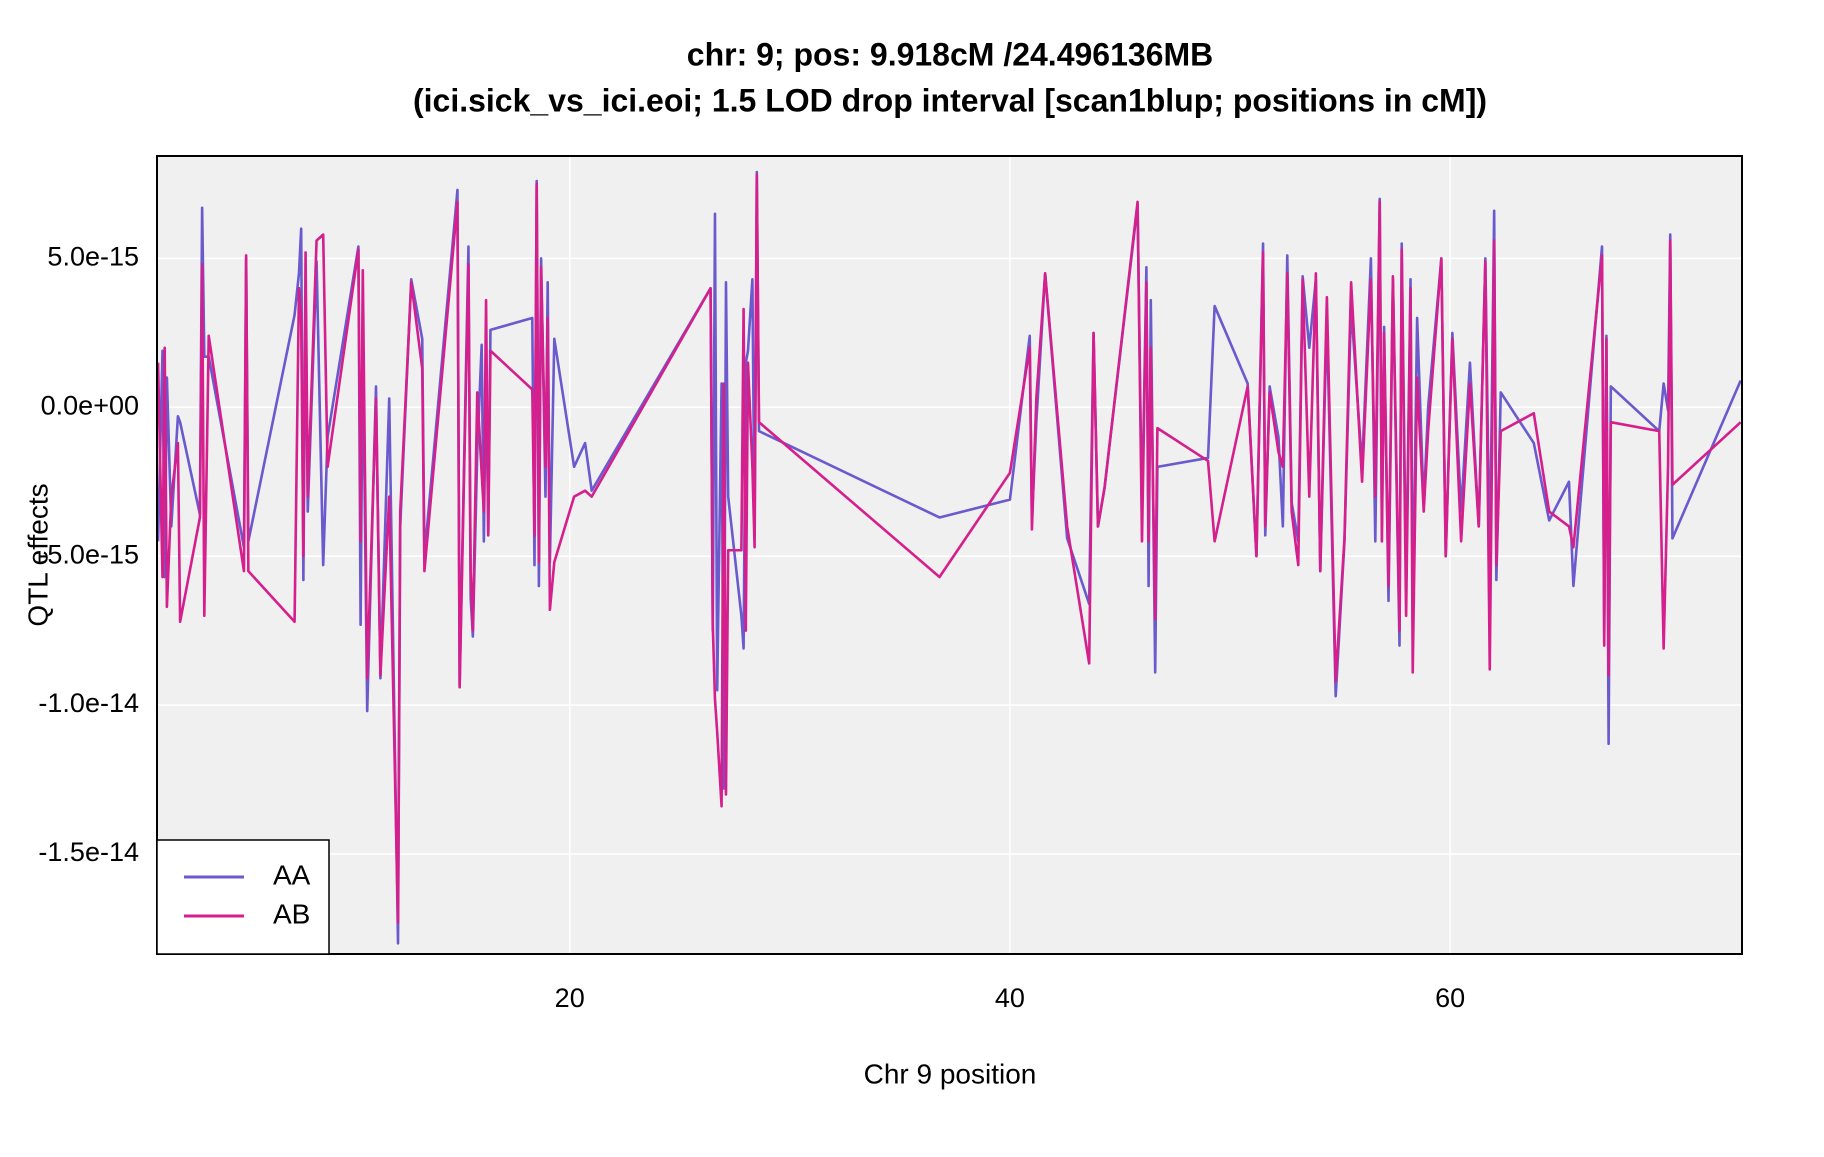 The image size is (1824, 1157). Describe the element at coordinates (243, 897) in the screenshot. I see `legend-box` at that location.